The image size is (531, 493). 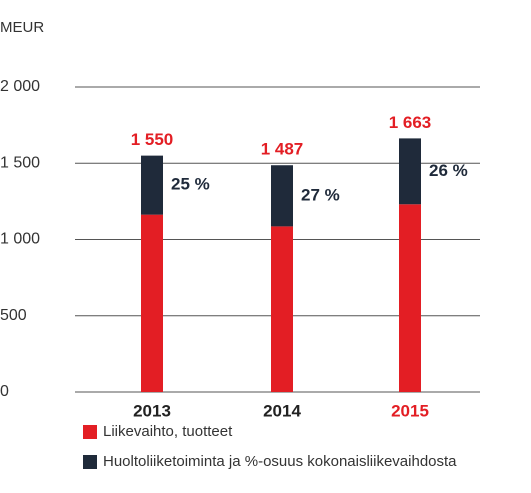 What do you see at coordinates (282, 149) in the screenshot?
I see `total-label: 1 487` at bounding box center [282, 149].